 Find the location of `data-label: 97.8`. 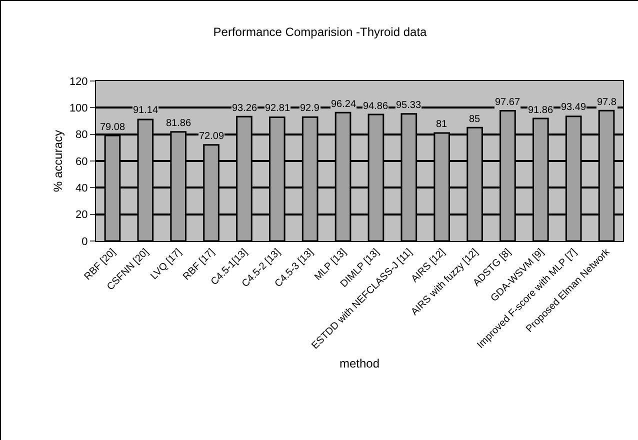

data-label: 97.8 is located at coordinates (607, 102).